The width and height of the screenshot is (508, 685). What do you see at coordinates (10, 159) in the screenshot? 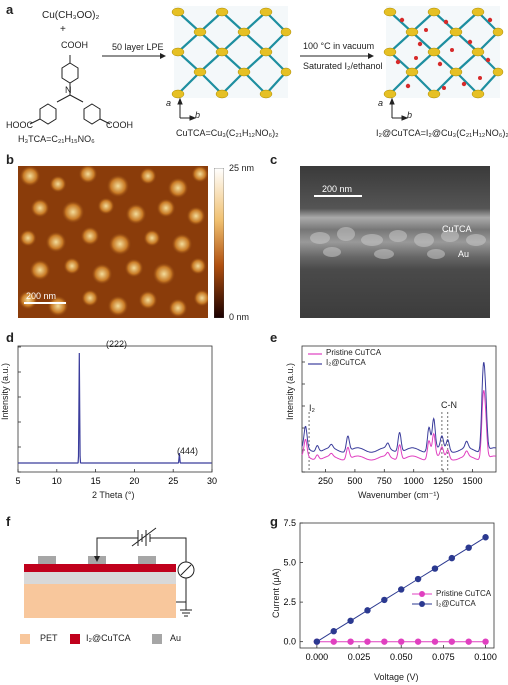
I see `panel-label-b: b` at bounding box center [10, 159].